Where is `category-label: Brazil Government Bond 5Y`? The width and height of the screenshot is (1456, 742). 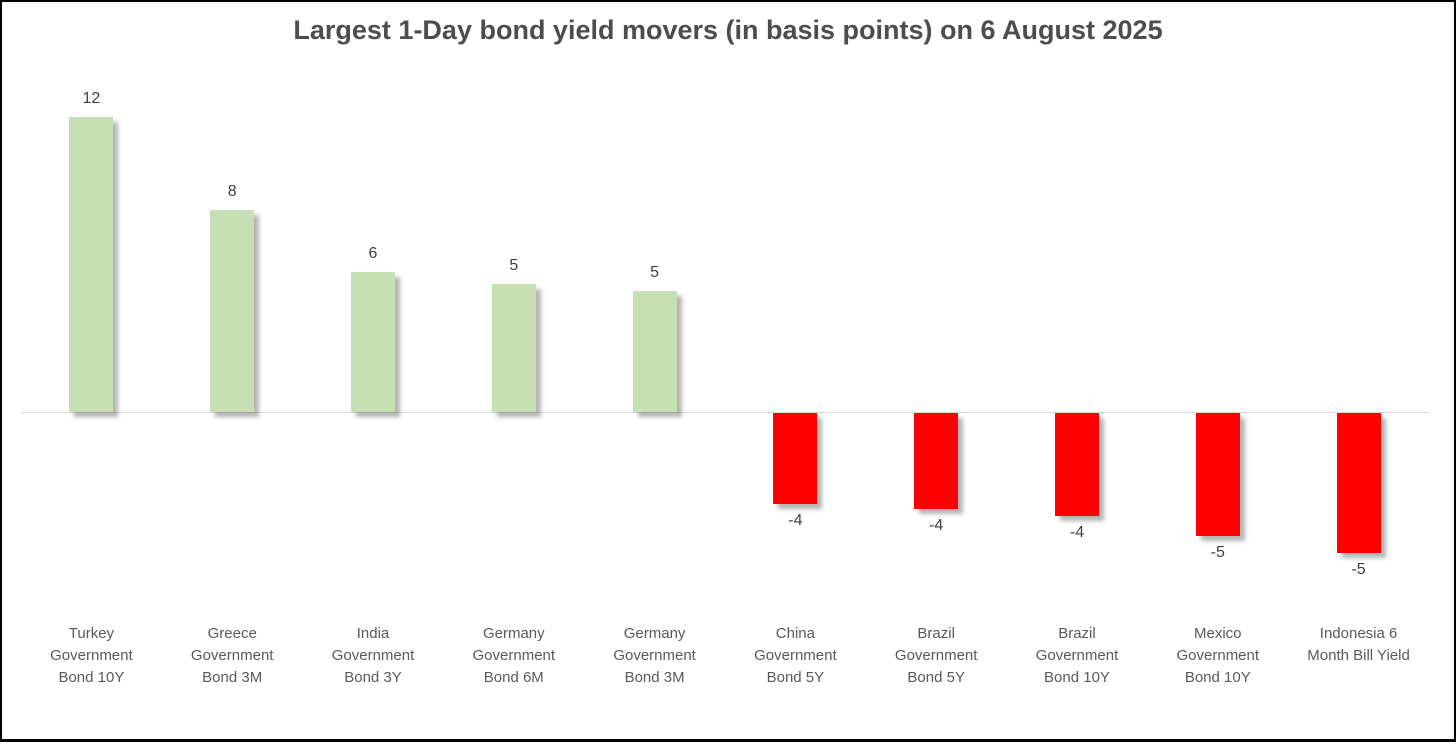
category-label: Brazil Government Bond 5Y is located at coordinates (936, 655).